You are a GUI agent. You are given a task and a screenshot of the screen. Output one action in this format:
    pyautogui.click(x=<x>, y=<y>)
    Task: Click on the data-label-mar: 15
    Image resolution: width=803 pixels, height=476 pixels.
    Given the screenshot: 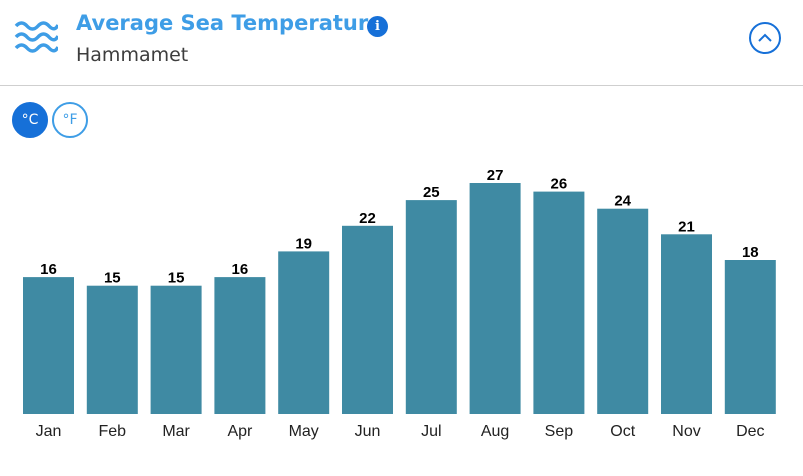 What is the action you would take?
    pyautogui.click(x=176, y=278)
    